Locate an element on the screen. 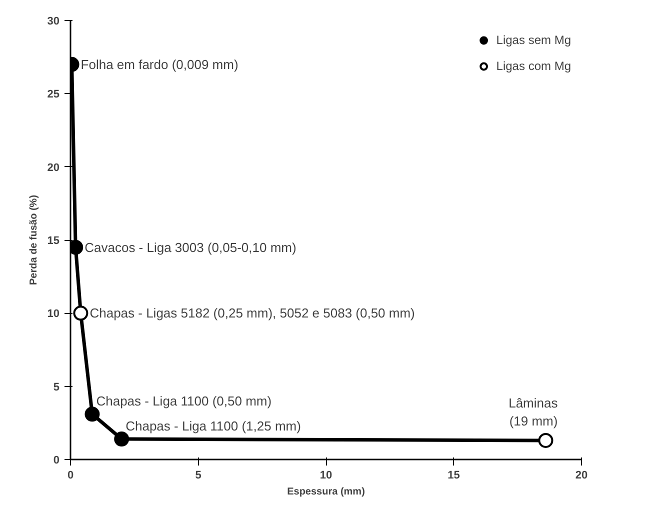  y-tick-label: 0 is located at coordinates (56, 460).